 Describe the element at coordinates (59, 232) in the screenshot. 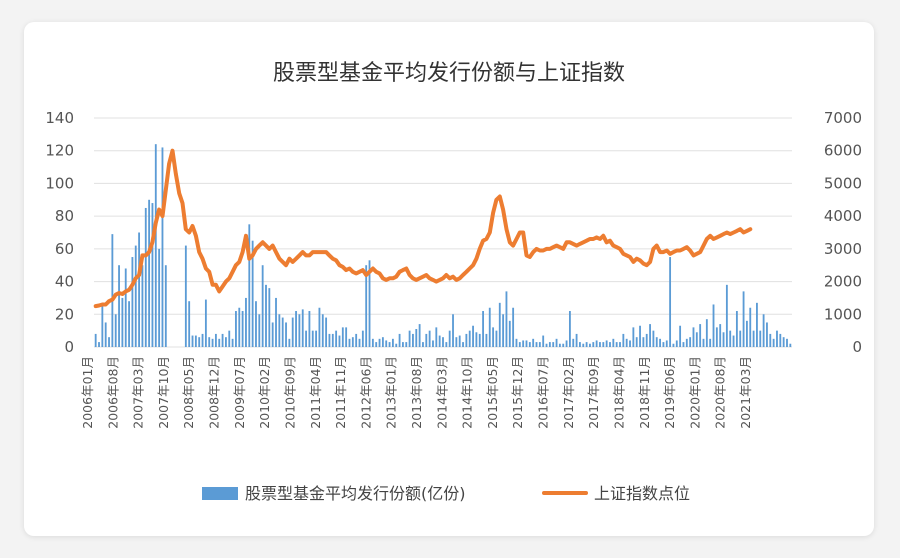

I see `y-axis-left-ticks: 0 20 40 60 80 100 120 140` at that location.